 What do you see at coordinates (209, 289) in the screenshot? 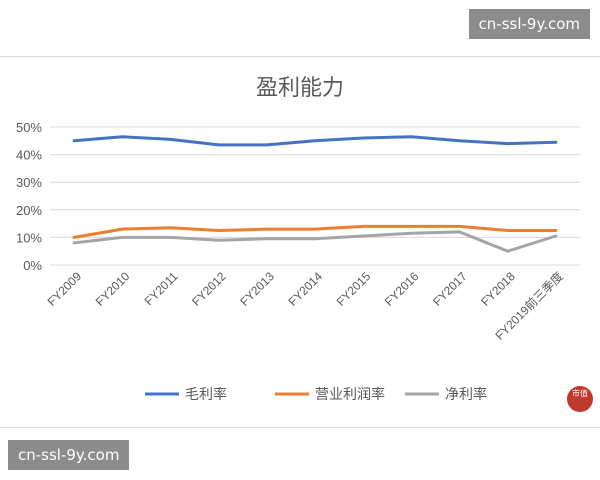
I see `x-tick-label: FY2012` at bounding box center [209, 289].